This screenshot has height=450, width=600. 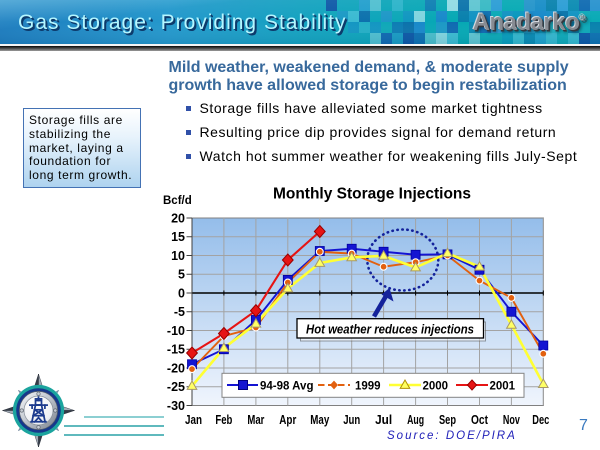 I want to click on svg-text: 1999, so click(x=368, y=387).